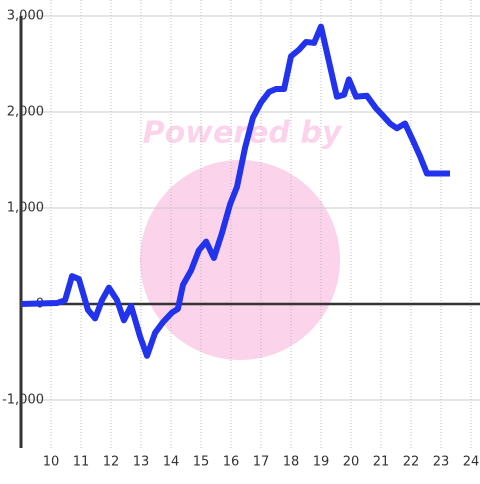 This screenshot has width=480, height=484. I want to click on x-tick-label: 14, so click(171, 462).